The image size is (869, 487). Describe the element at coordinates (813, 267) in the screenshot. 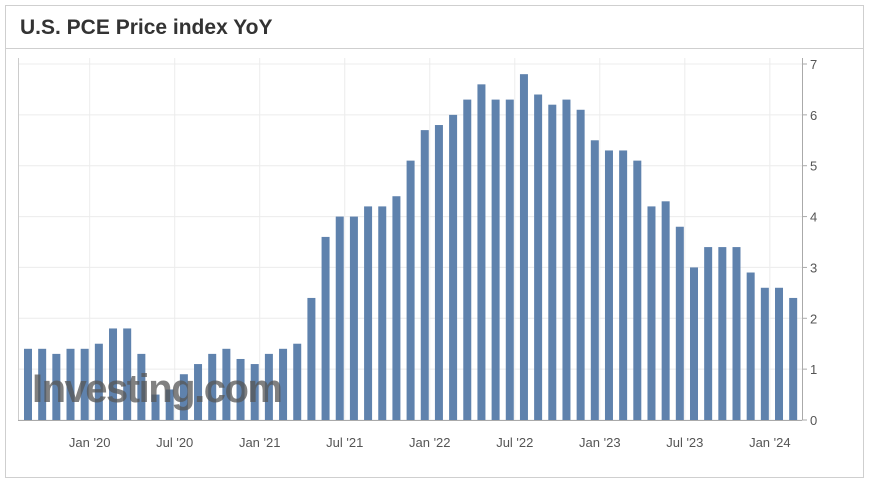

I see `y-tick-label: 3` at that location.